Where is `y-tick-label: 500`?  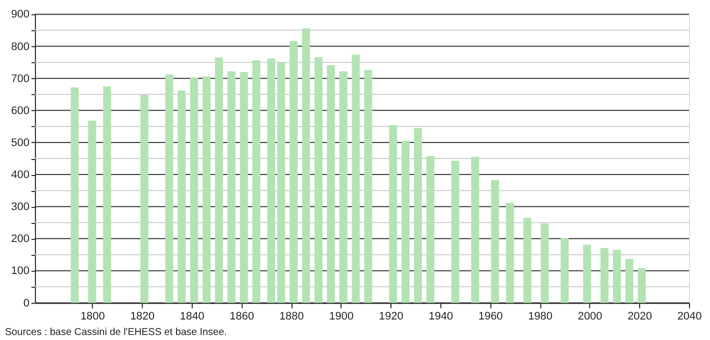
y-tick-label: 500 is located at coordinates (20, 142).